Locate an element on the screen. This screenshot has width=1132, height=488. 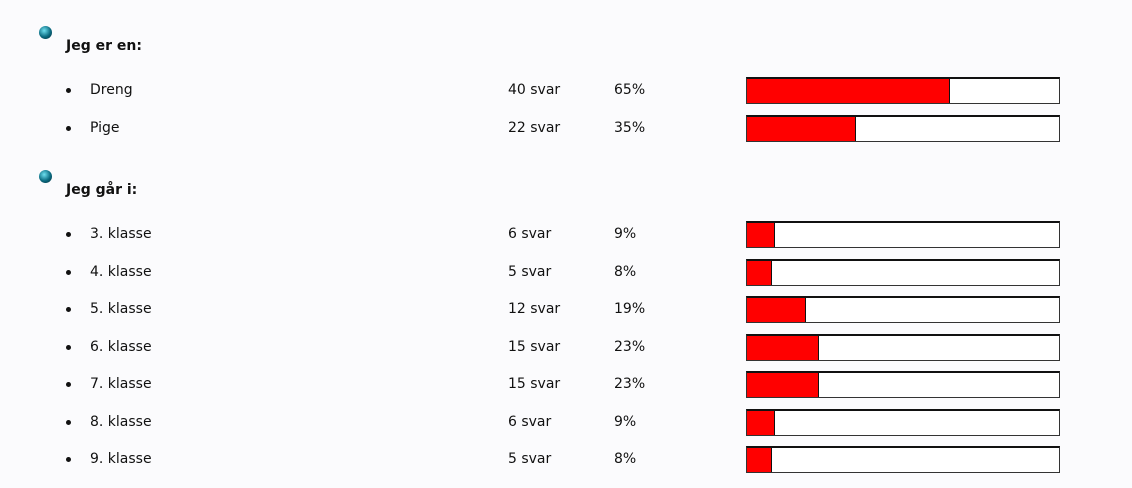
item-label: Pige is located at coordinates (105, 127).